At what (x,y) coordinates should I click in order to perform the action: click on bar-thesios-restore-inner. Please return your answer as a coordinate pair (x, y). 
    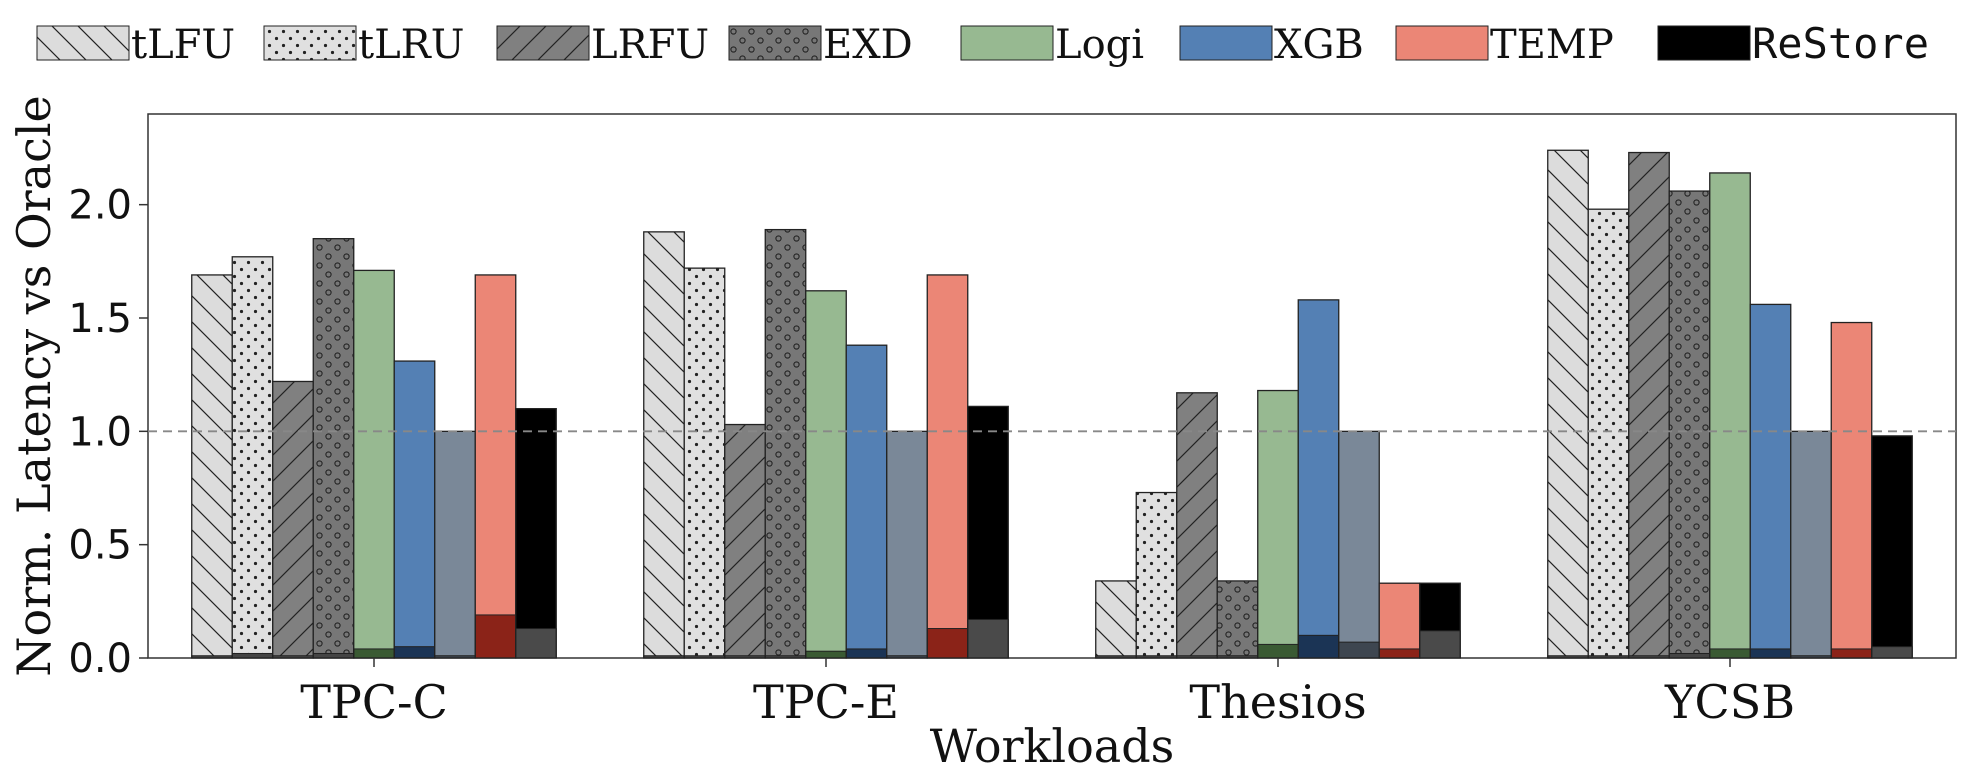
    Looking at the image, I should click on (1440, 644).